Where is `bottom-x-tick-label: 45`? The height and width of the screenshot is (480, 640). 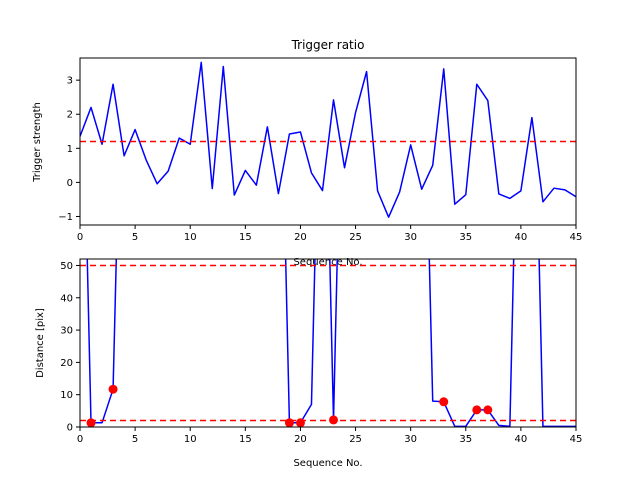 bottom-x-tick-label: 45 is located at coordinates (576, 439).